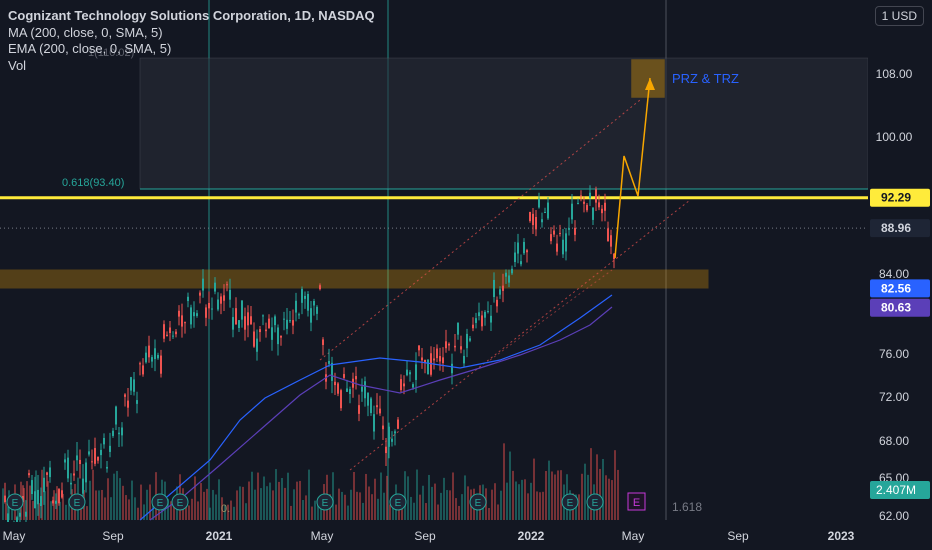  Describe the element at coordinates (899, 16) in the screenshot. I see `currency-button: 1 USD` at that location.